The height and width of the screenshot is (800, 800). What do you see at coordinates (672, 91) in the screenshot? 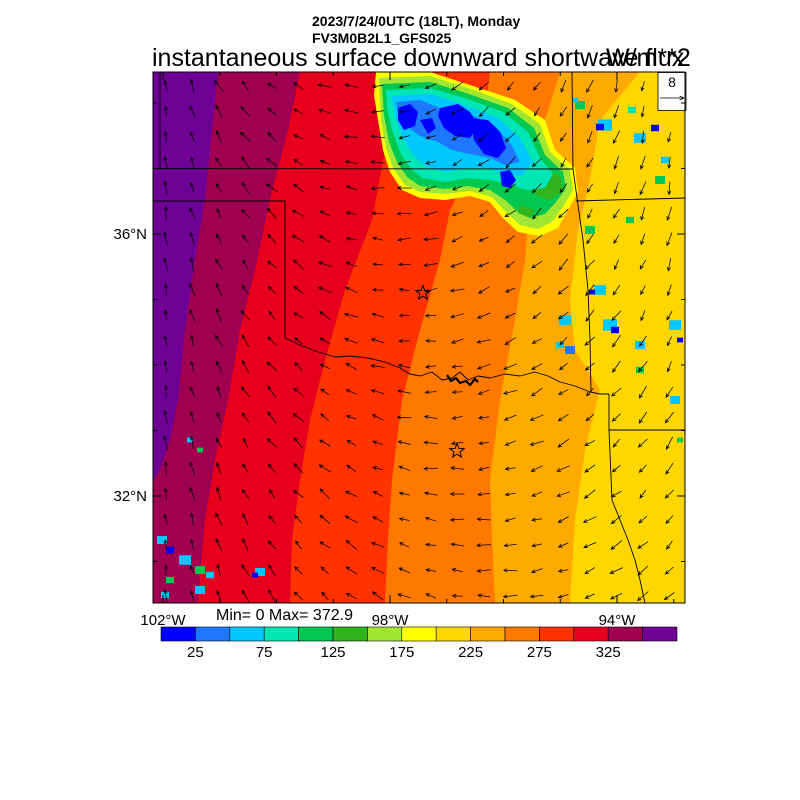
I see `vector-reference-box: 8` at bounding box center [672, 91].